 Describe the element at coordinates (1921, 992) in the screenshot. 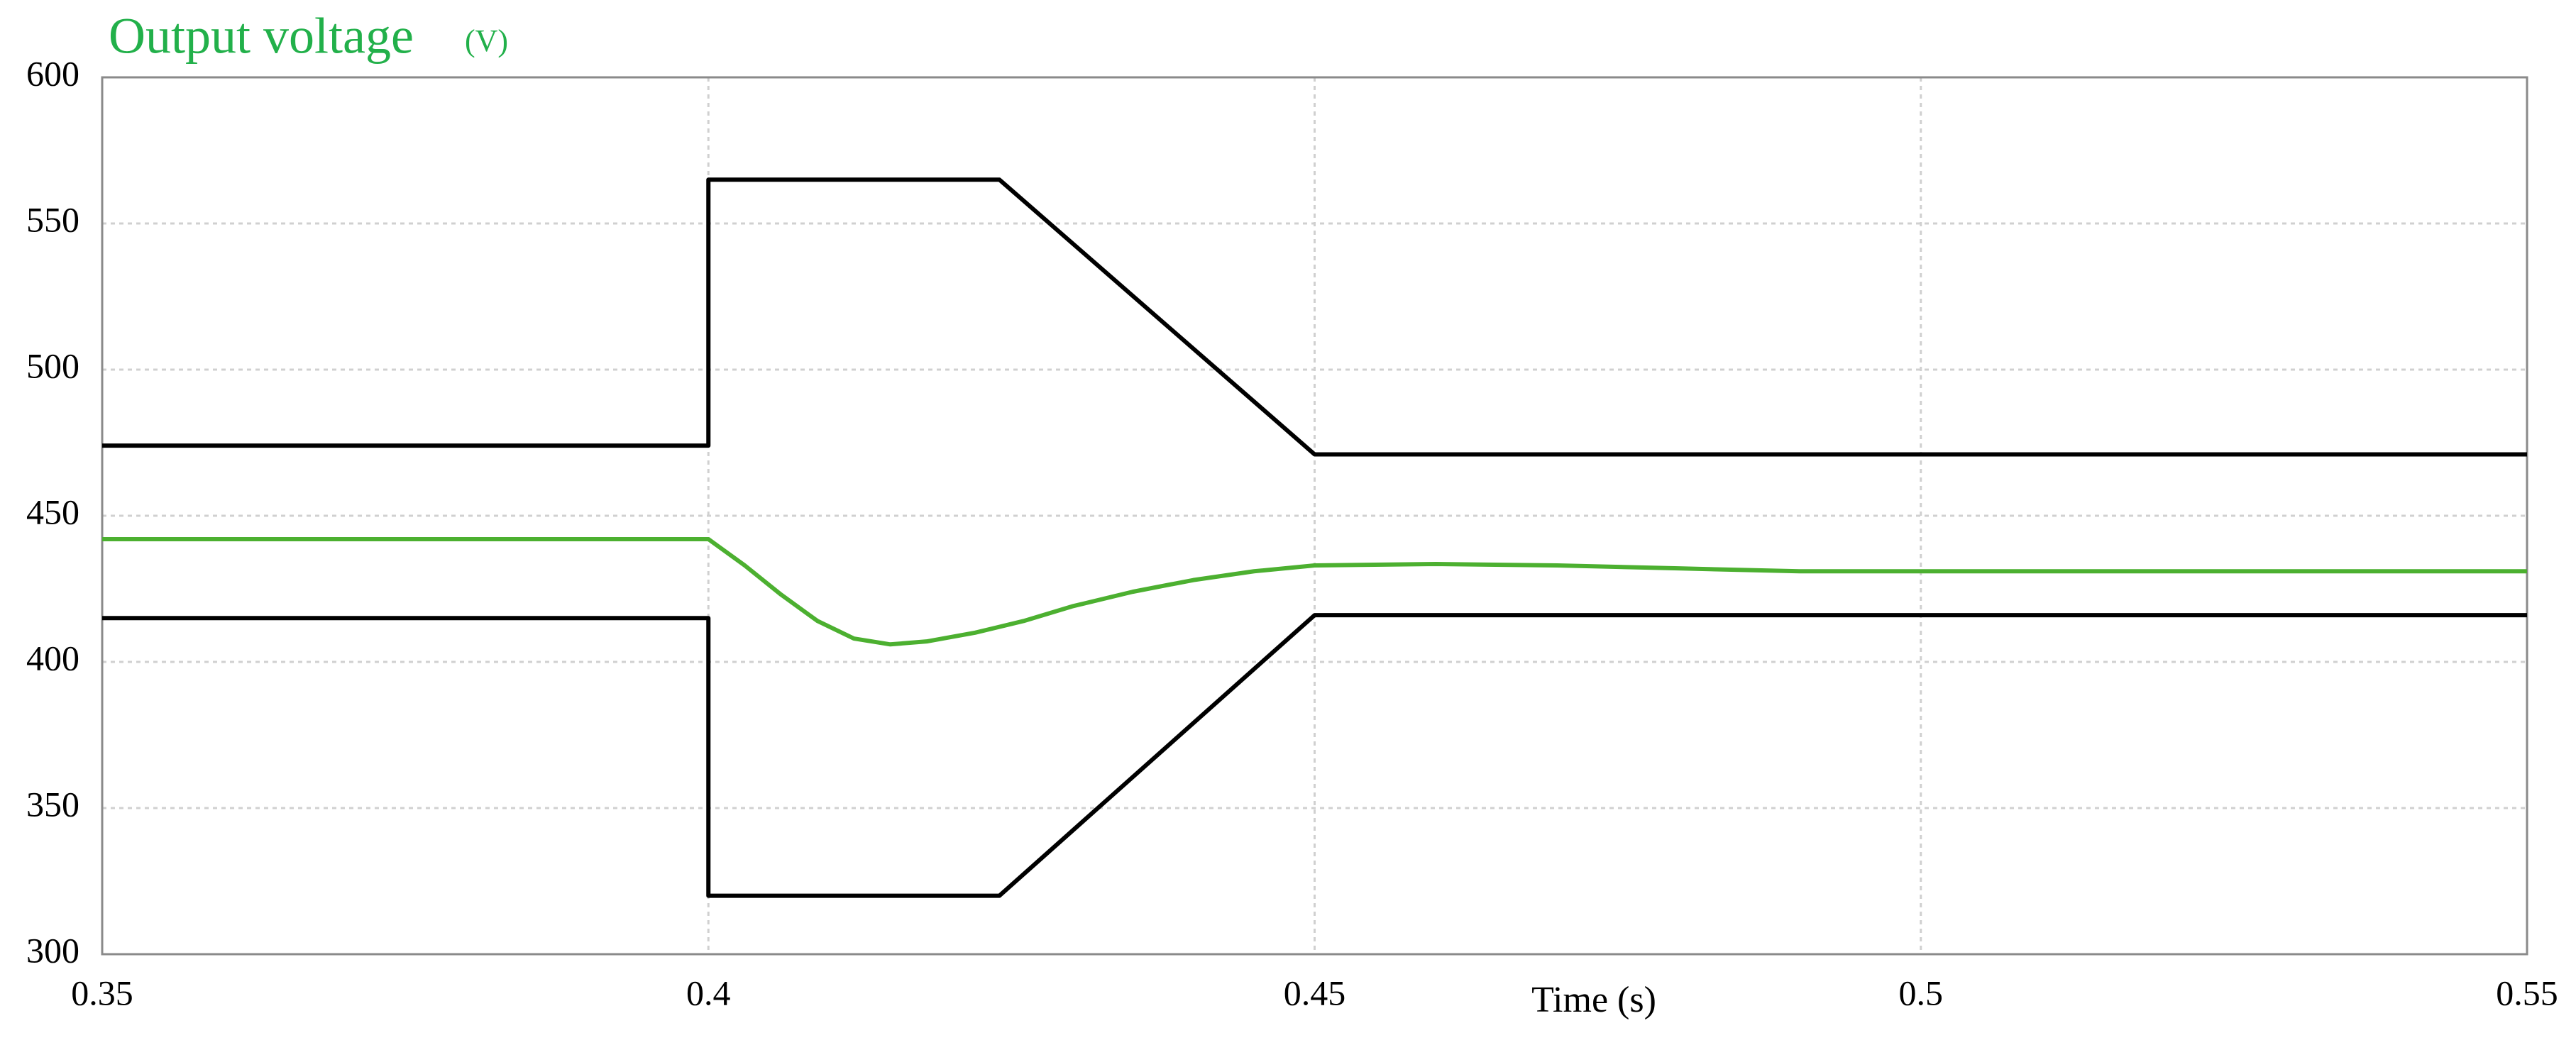

I see `x-tick-label: 0.5` at that location.